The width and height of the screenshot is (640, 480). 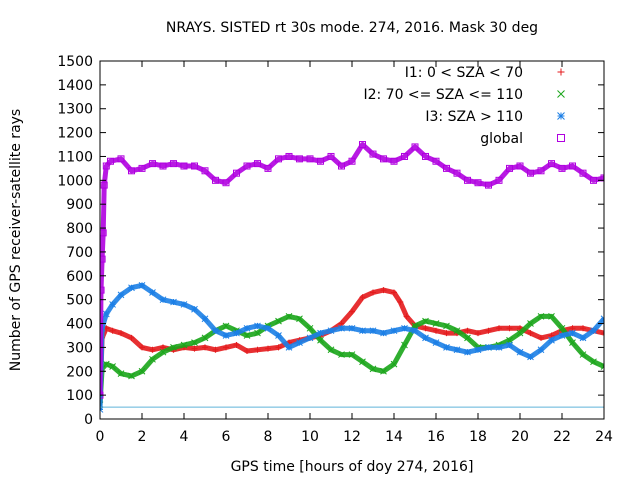 What do you see at coordinates (75, 157) in the screenshot?
I see `y-tick-label: 1100` at bounding box center [75, 157].